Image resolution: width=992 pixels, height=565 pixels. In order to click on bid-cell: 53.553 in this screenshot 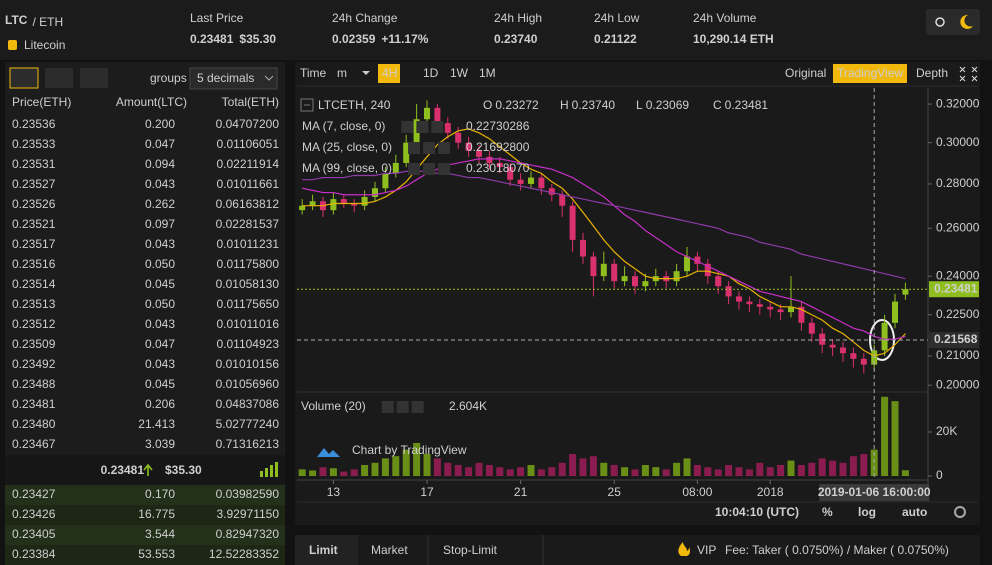, I will do `click(156, 554)`.